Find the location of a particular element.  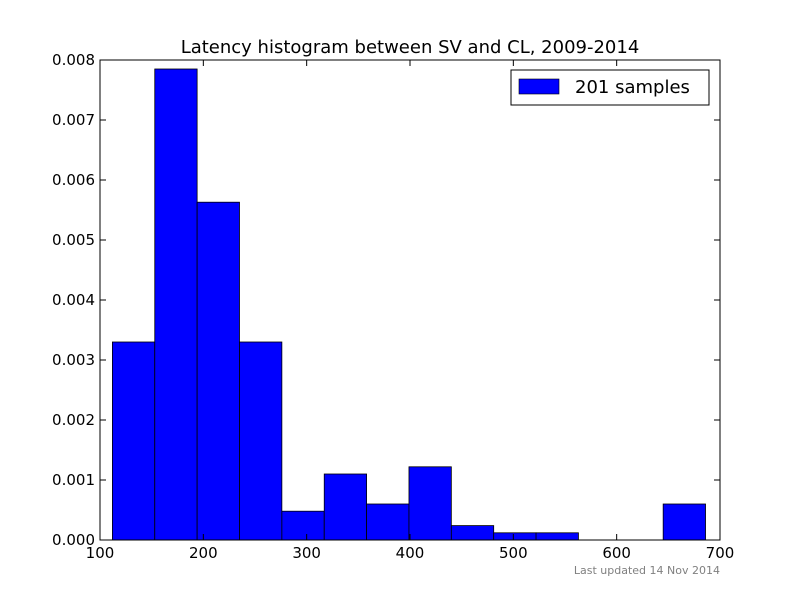

y-tick-label: 0.001 is located at coordinates (73, 480).